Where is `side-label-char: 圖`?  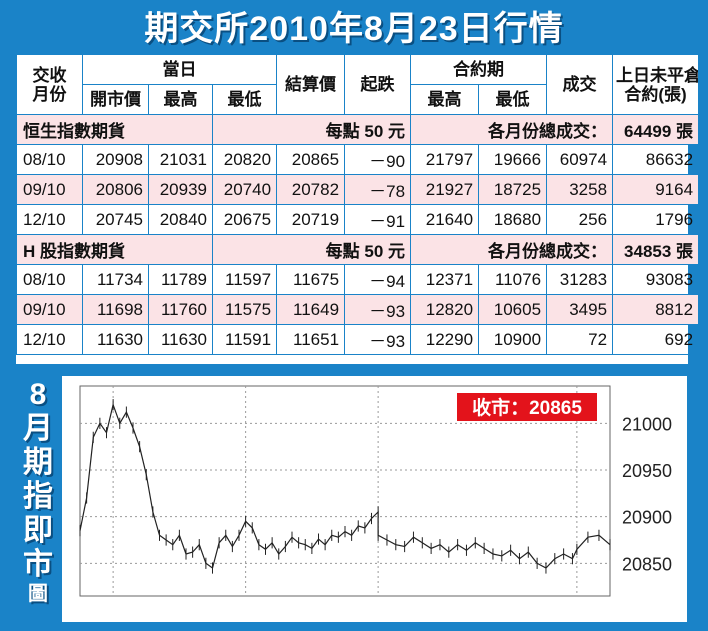 side-label-char: 圖 is located at coordinates (38, 594).